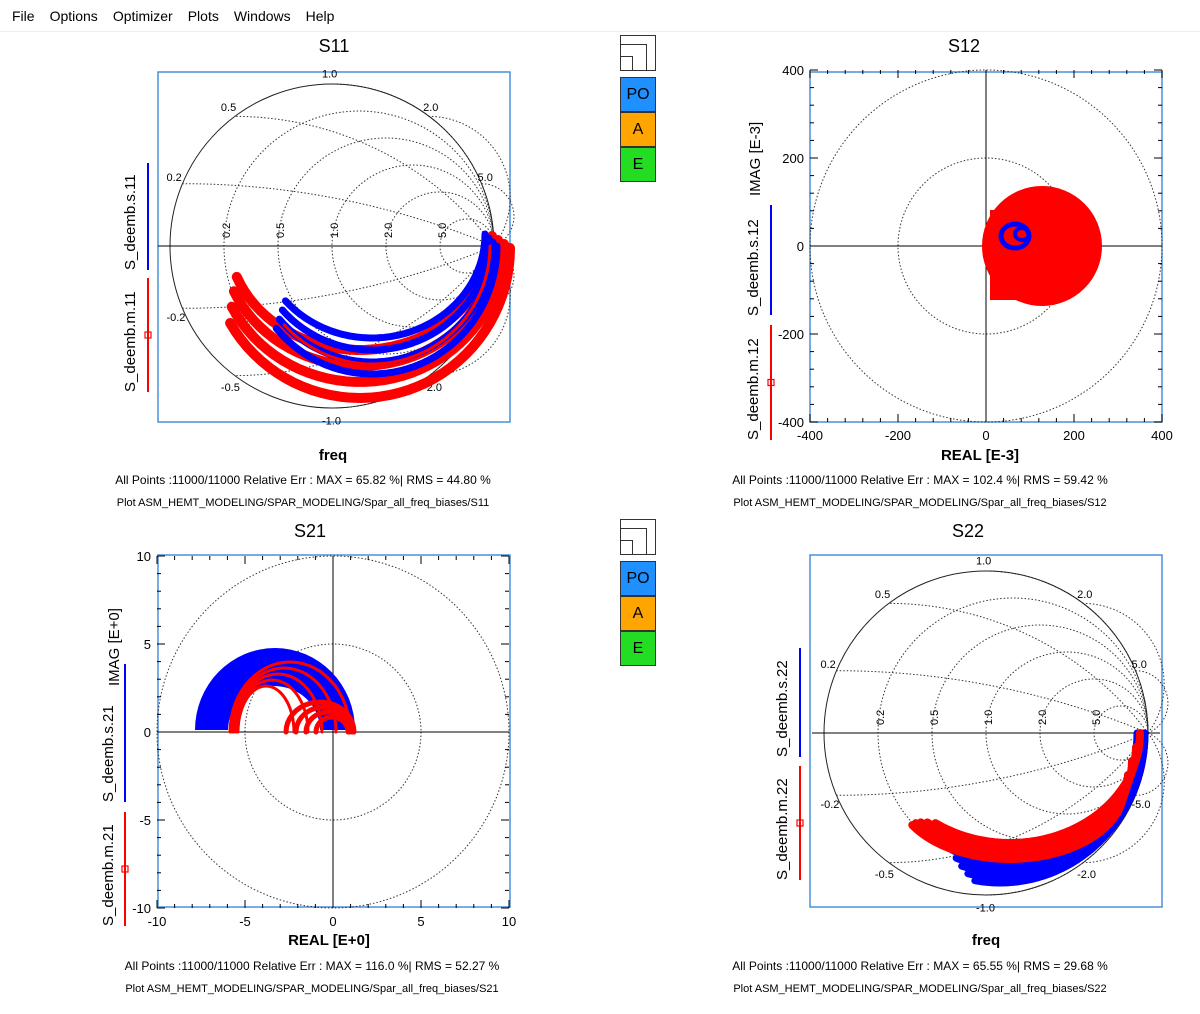 The height and width of the screenshot is (1014, 1200). Describe the element at coordinates (23, 15) in the screenshot. I see `menu-file: File` at that location.